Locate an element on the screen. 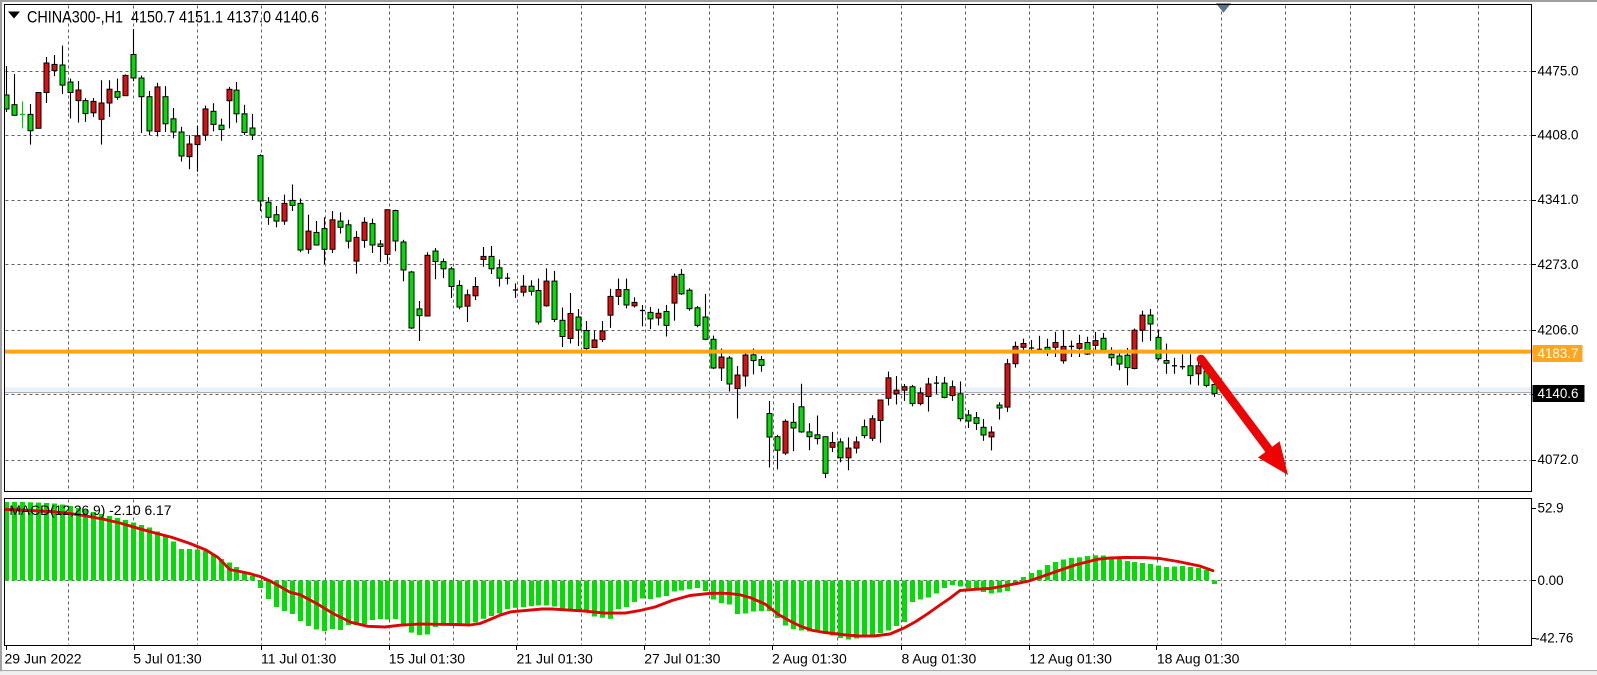  svg-text: 4183.7 is located at coordinates (1558, 353).